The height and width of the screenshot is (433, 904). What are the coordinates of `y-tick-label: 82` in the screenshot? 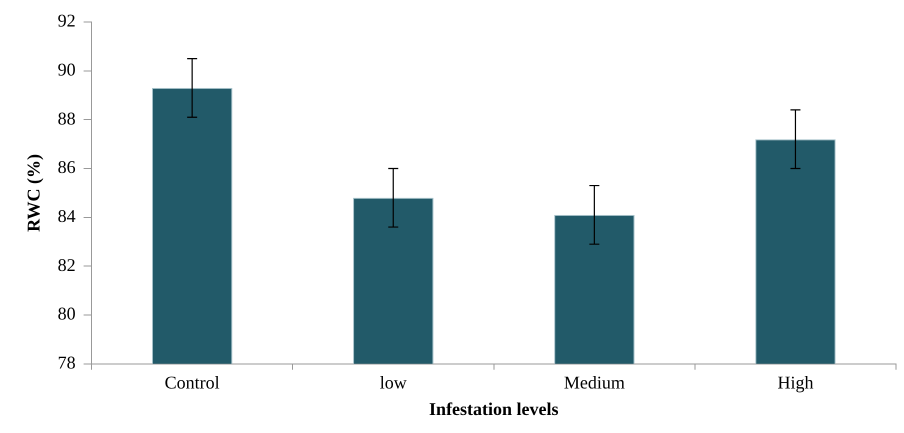 It's located at (67, 264).